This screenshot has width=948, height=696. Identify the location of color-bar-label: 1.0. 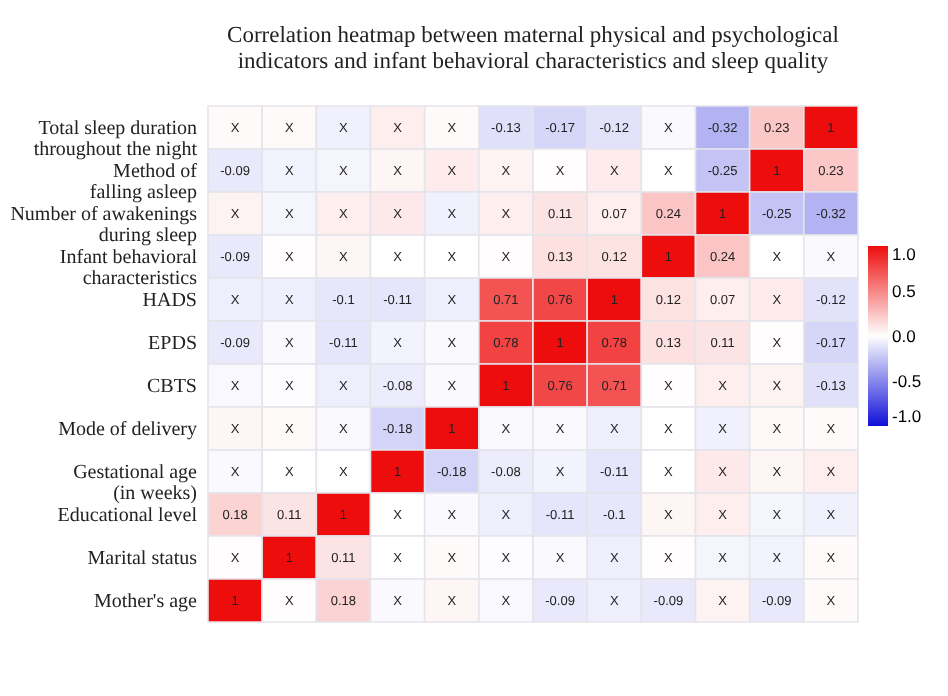
(904, 254).